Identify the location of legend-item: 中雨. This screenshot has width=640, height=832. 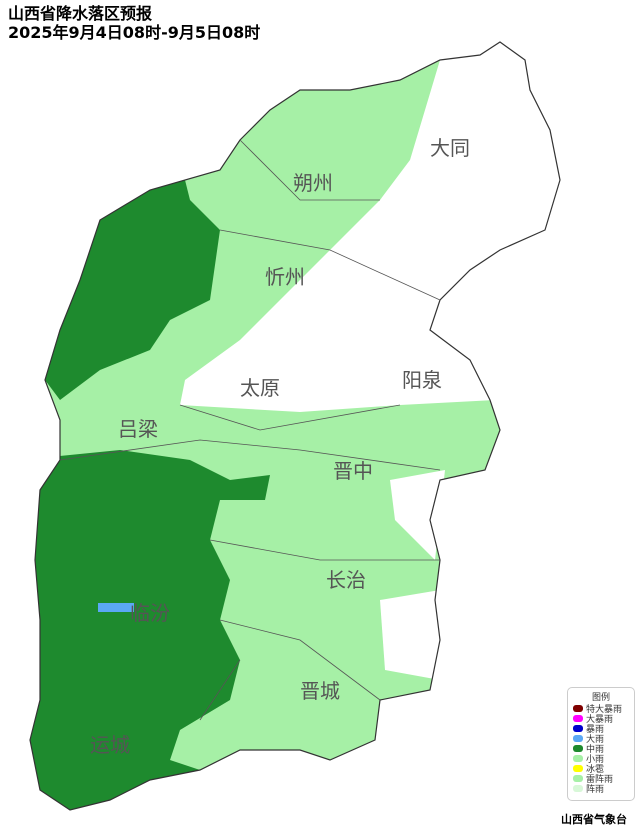
(603, 749).